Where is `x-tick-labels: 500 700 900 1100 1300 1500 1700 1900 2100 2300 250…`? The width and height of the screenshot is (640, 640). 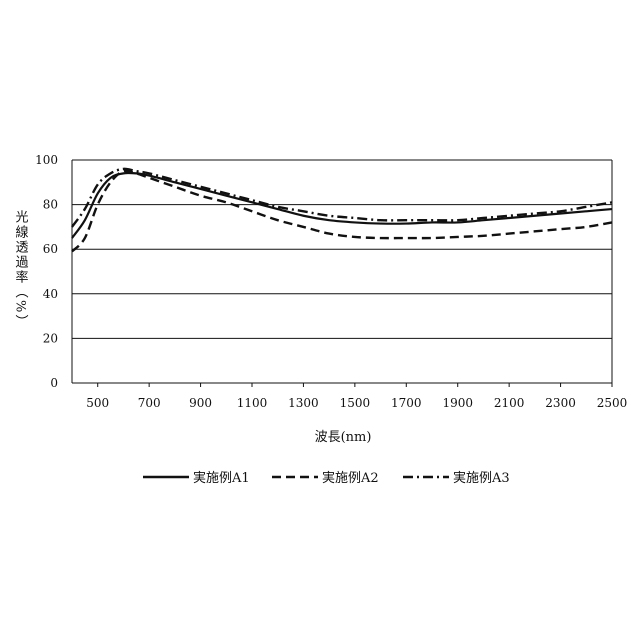
x-tick-labels: 500 700 900 1100 1300 1500 1700 1900 2100 2300 250… is located at coordinates (356, 403).